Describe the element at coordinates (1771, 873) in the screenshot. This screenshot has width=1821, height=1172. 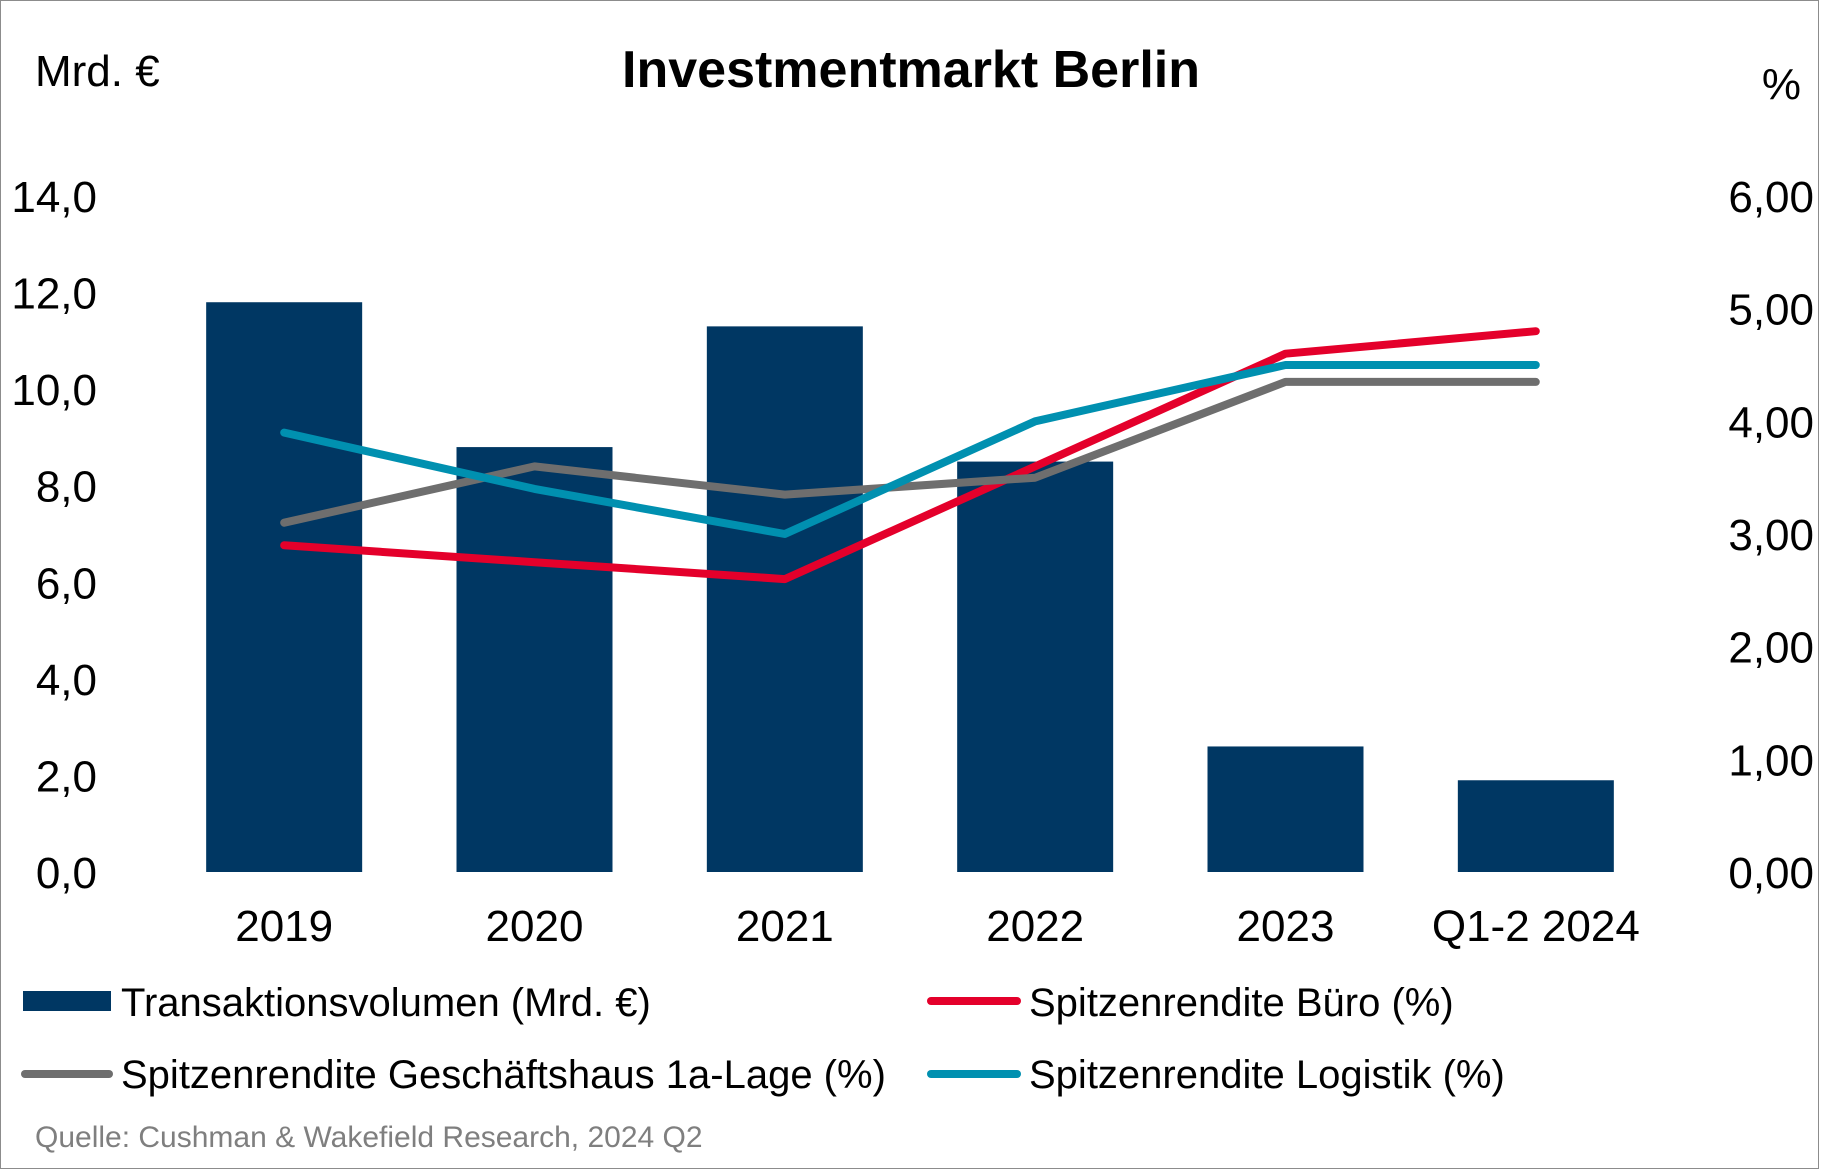
I see `right-tick-label: 0,00` at that location.